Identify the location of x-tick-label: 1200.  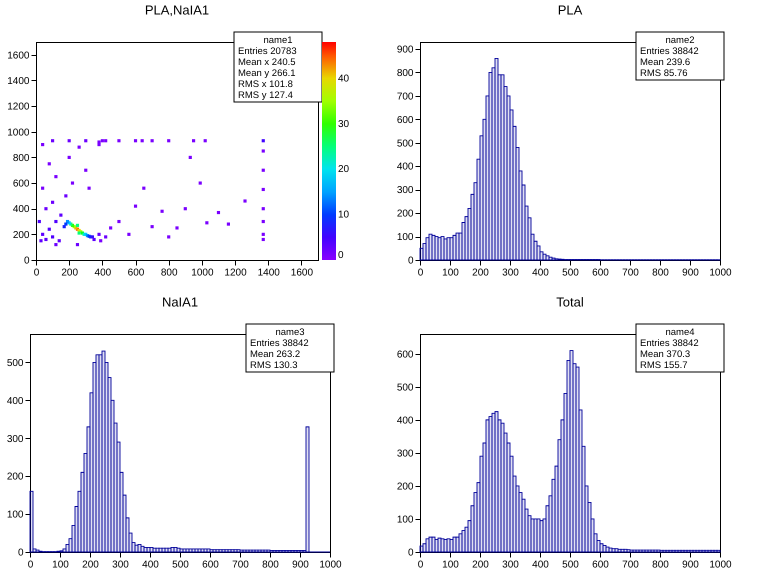
(236, 273).